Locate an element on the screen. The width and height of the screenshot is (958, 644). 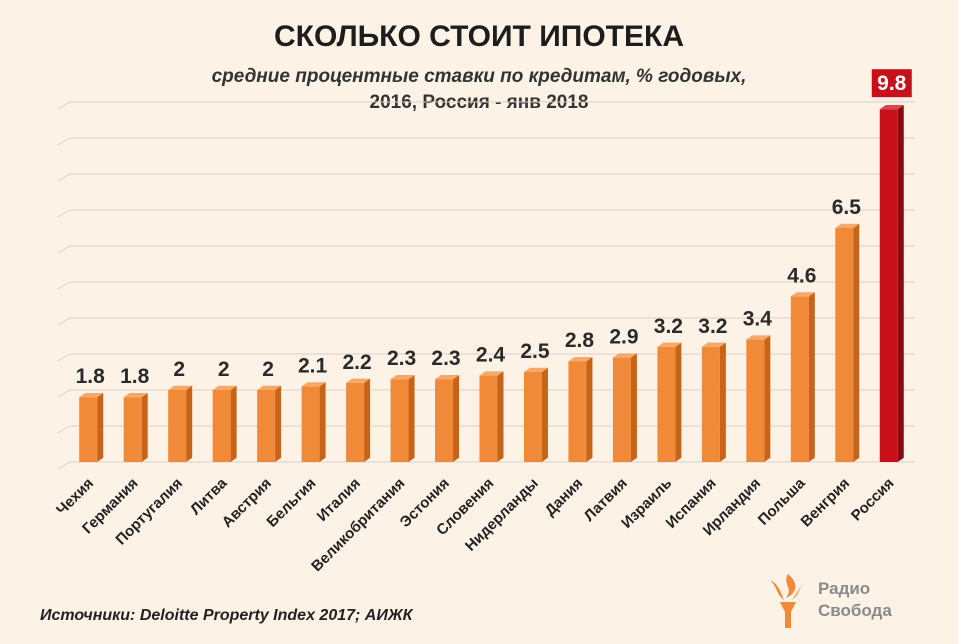
category-label: Венгрия is located at coordinates (826, 503).